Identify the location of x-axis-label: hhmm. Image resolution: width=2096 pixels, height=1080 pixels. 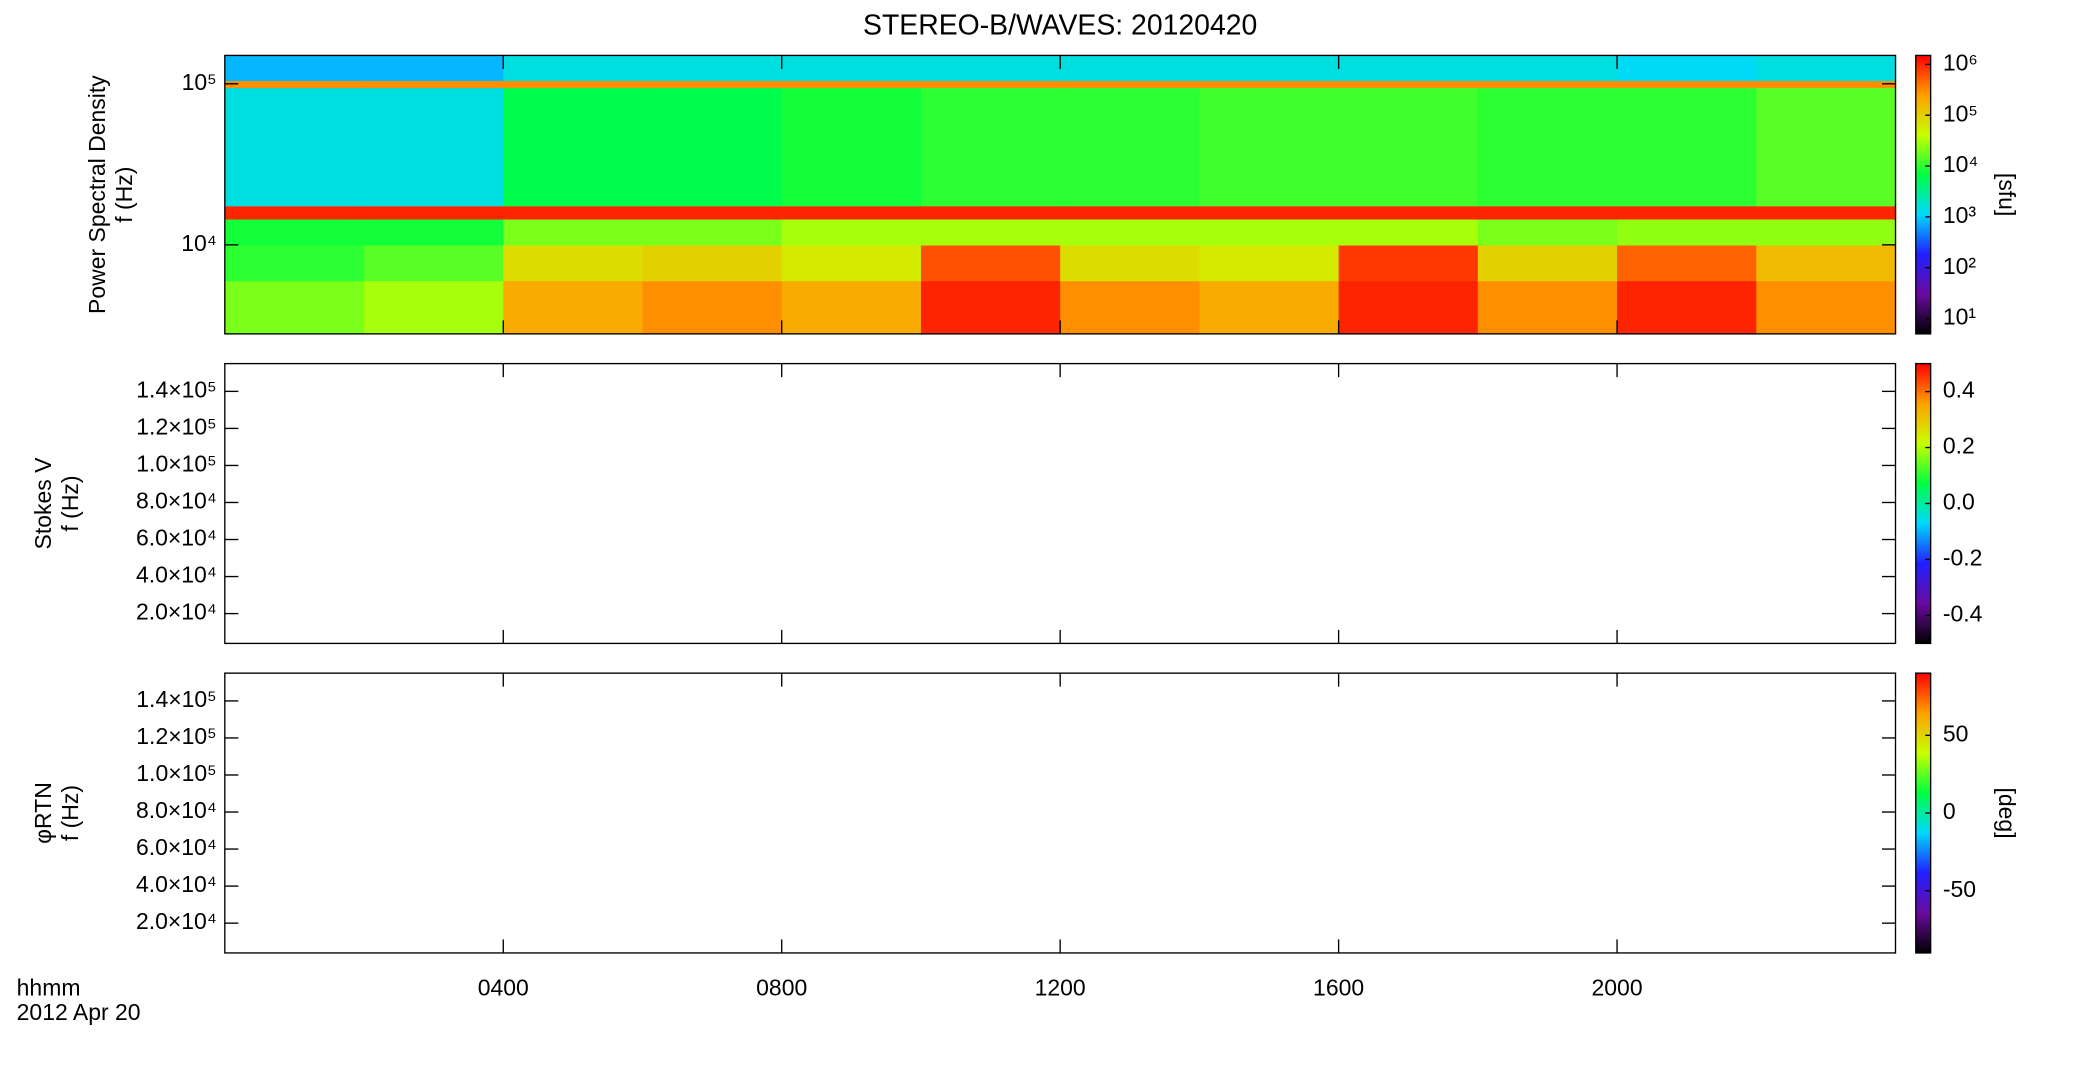
(49, 987).